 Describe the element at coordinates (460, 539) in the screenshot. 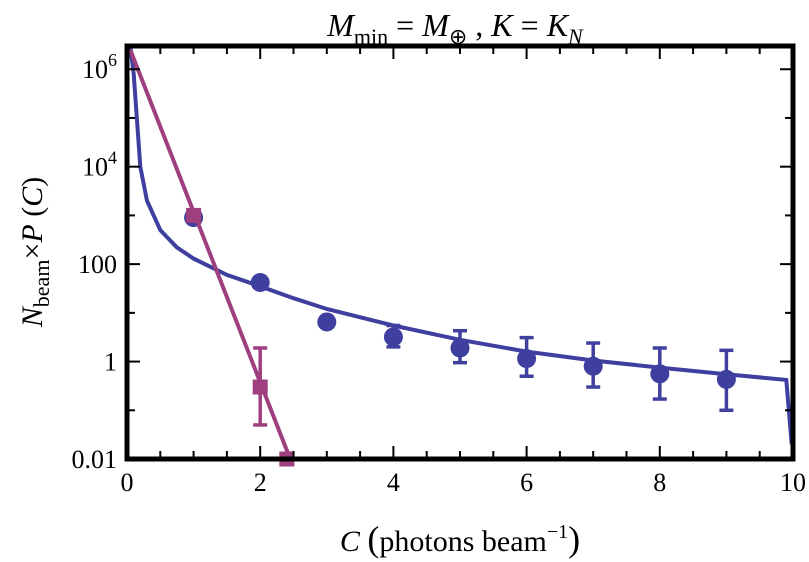

I see `x-axis-title: C (photons beam−1)` at that location.